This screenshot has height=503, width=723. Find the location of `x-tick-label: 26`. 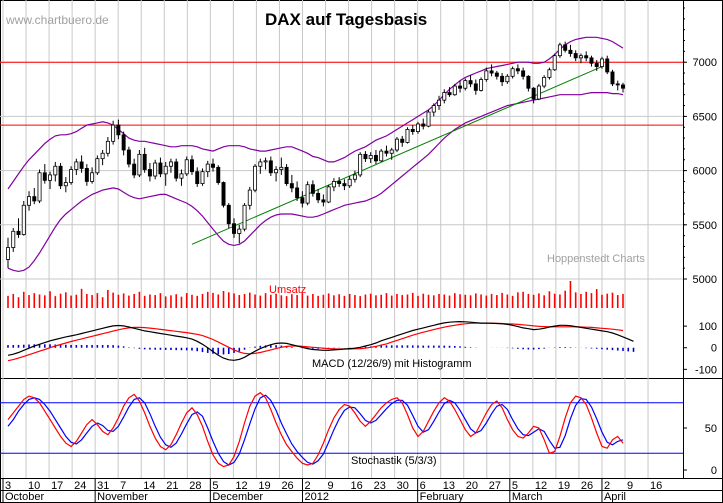

x-tick-label: 26 is located at coordinates (587, 486).